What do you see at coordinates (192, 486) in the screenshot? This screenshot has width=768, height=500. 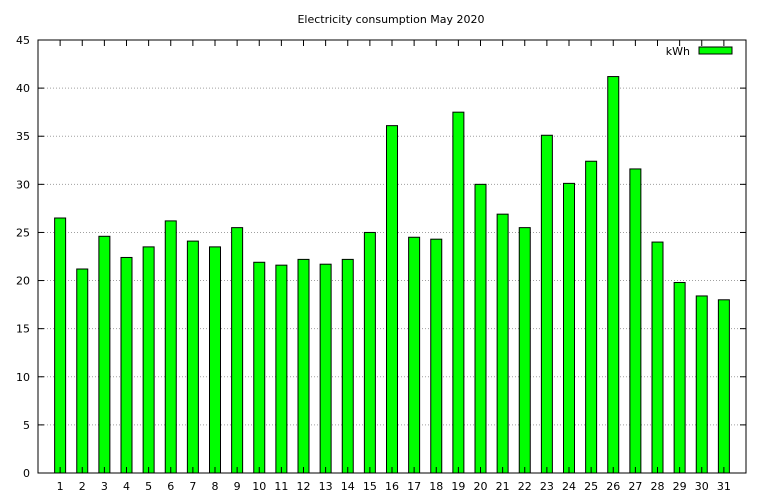 I see `x-tick-label: 7` at bounding box center [192, 486].